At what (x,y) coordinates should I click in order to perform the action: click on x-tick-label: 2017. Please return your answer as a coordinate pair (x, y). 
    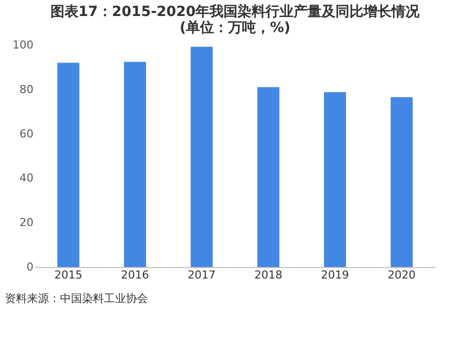
    Looking at the image, I should click on (202, 275).